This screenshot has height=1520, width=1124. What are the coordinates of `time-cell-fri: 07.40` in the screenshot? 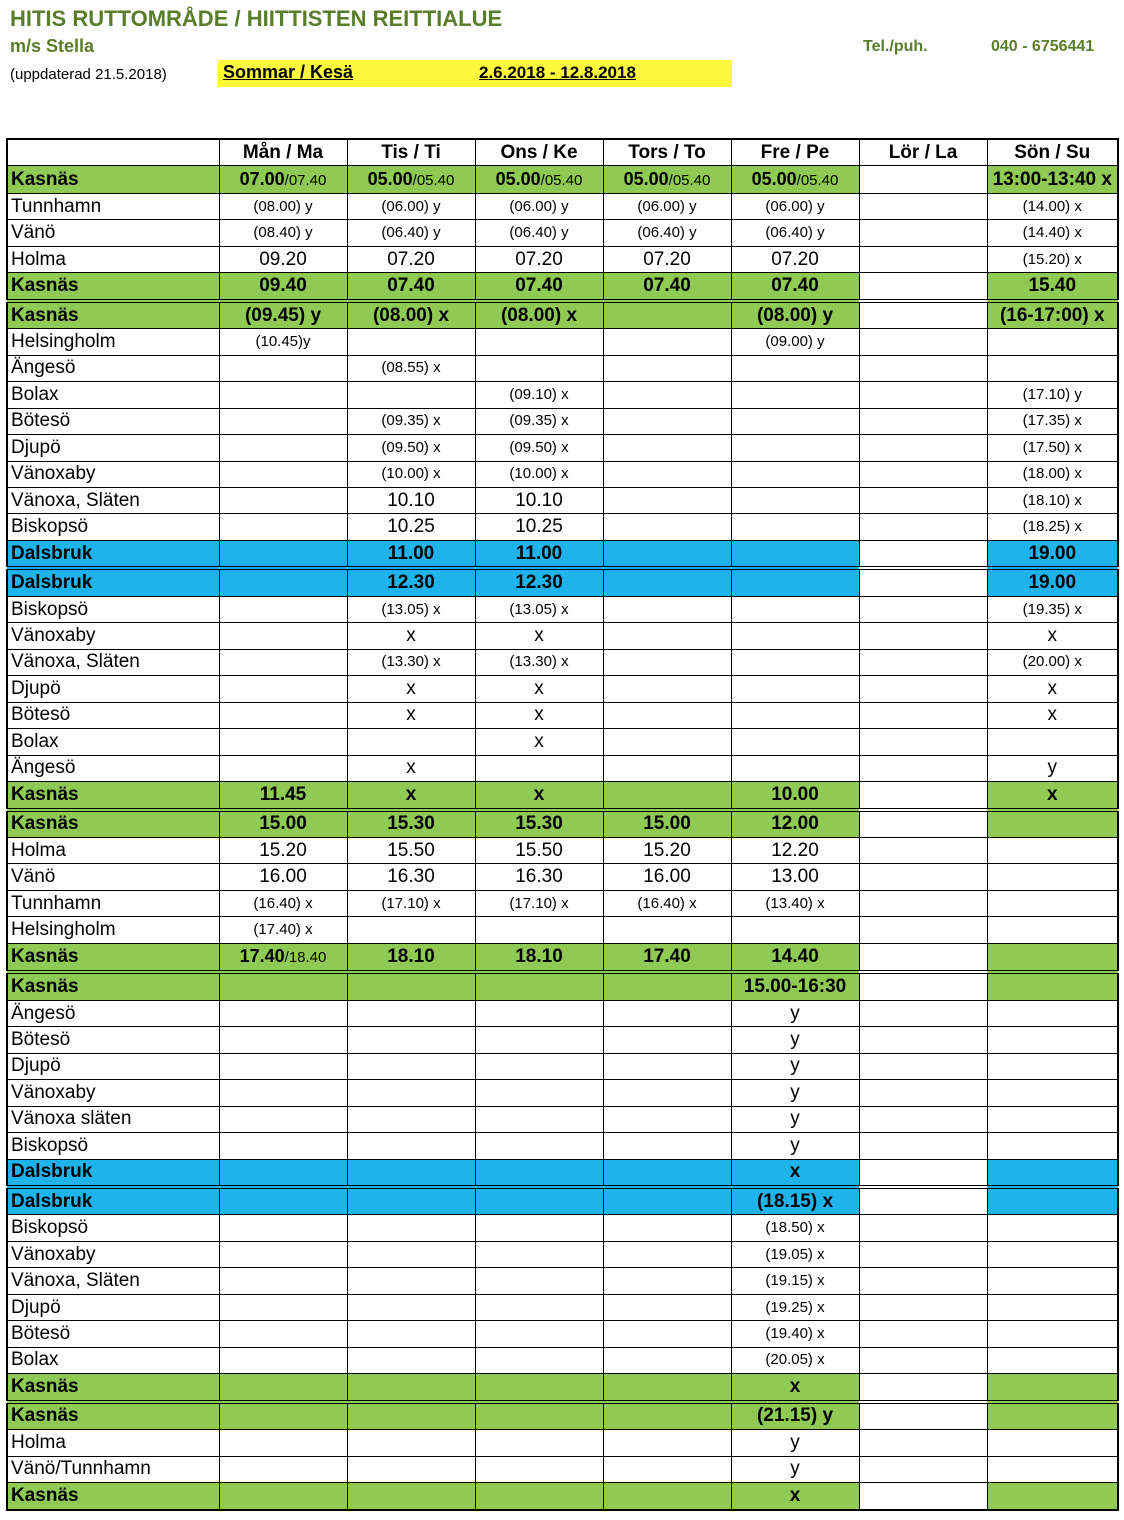 It's located at (795, 287).